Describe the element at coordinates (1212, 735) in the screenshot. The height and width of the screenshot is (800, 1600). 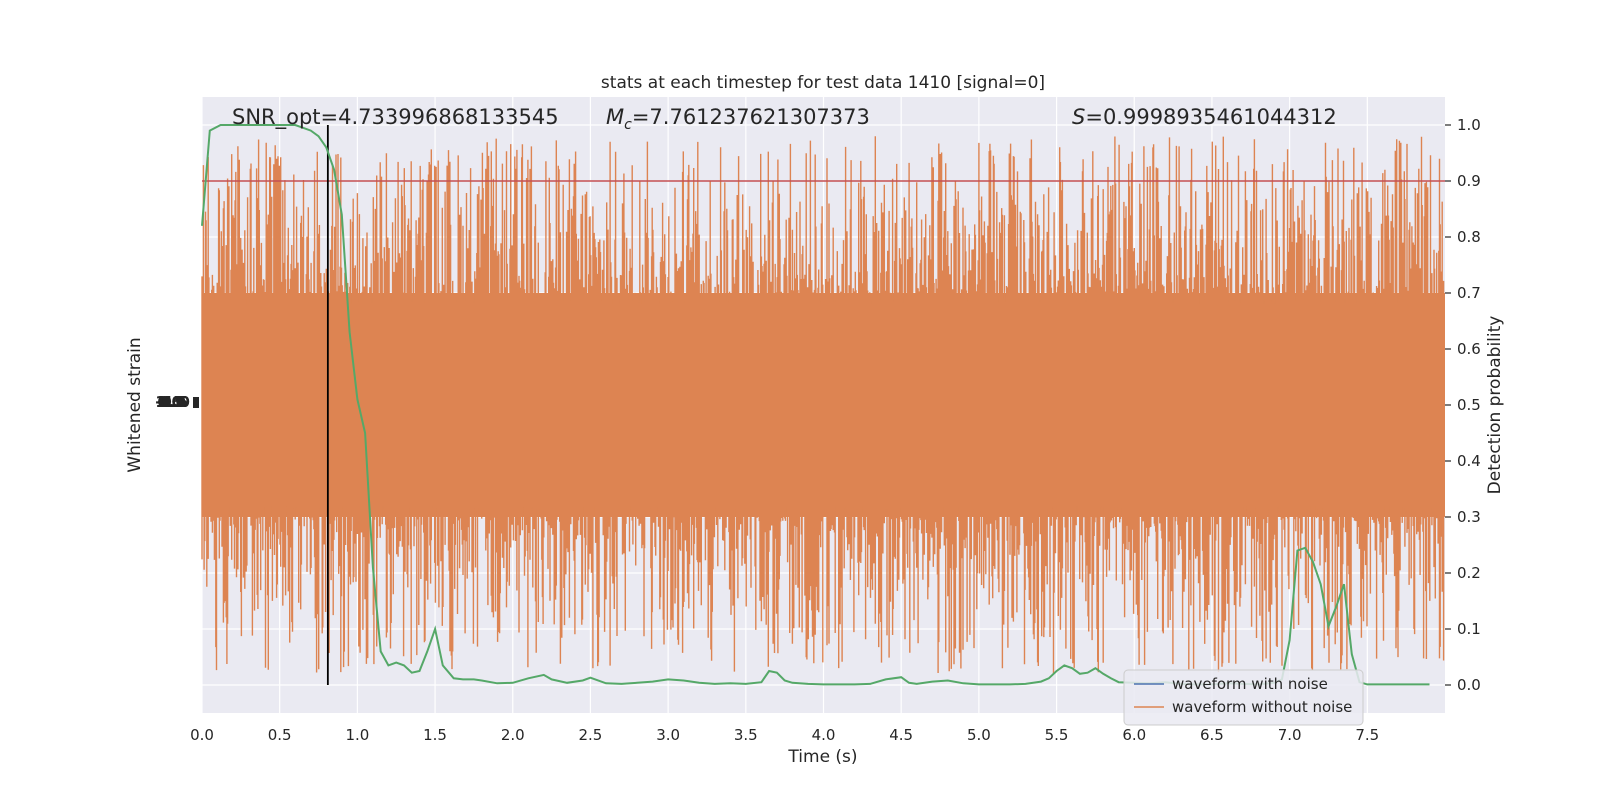
I see `x-tick-label: 6.5` at that location.